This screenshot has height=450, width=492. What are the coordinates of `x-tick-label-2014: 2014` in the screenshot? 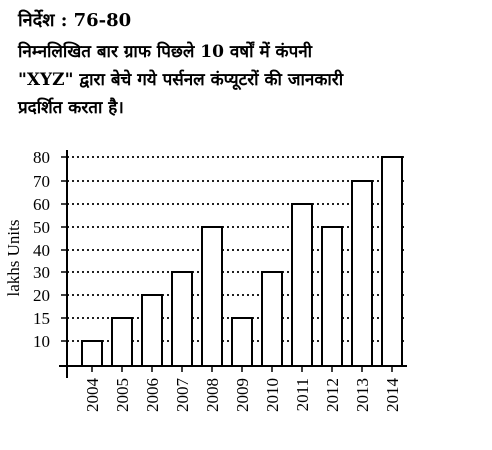 It's located at (392, 395).